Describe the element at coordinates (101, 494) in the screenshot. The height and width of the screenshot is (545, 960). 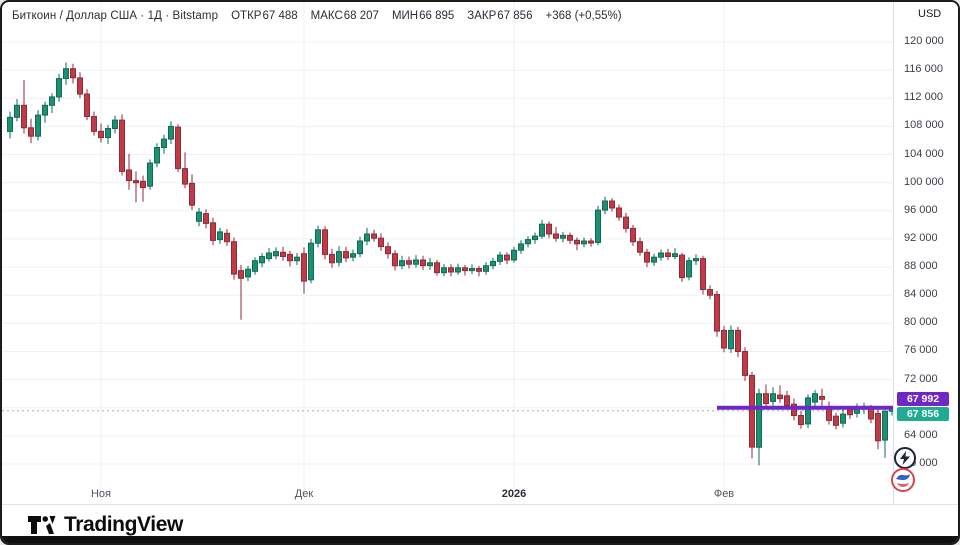
I see `time-tick-label: Ноя` at that location.